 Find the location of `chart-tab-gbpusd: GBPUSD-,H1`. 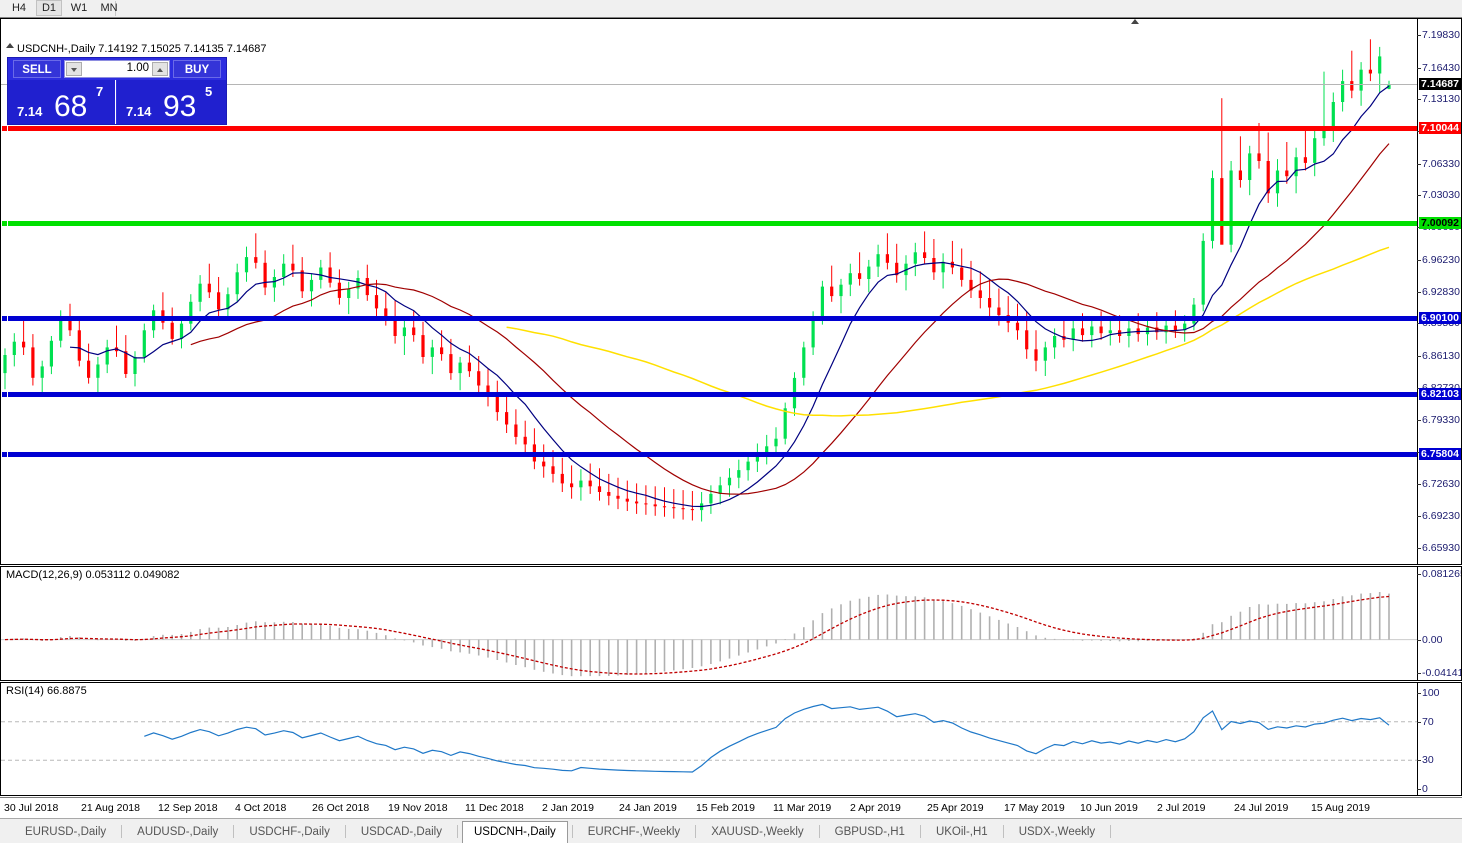

chart-tab-gbpusd: GBPUSD-,H1 is located at coordinates (869, 832).